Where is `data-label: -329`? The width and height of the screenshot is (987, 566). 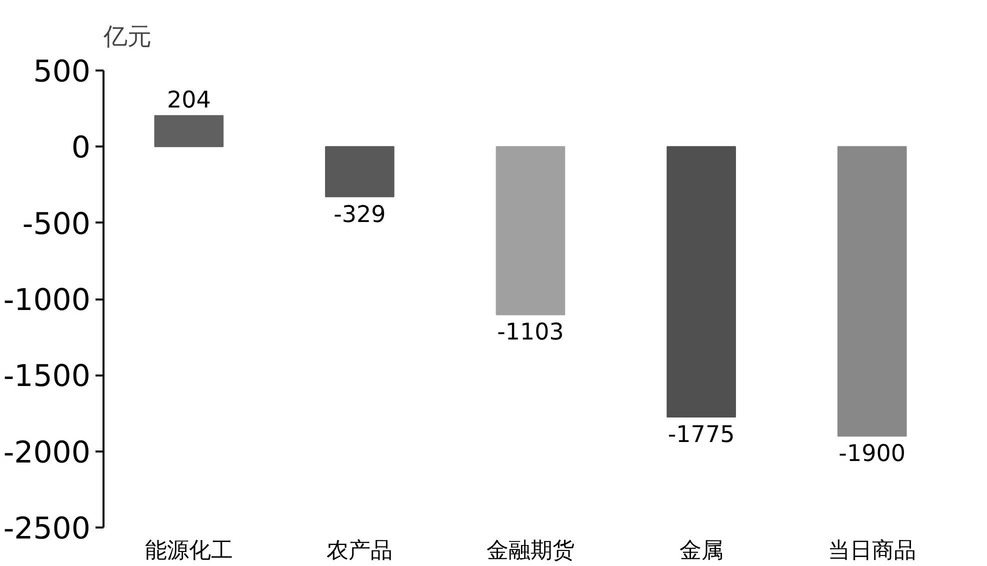 data-label: -329 is located at coordinates (360, 215).